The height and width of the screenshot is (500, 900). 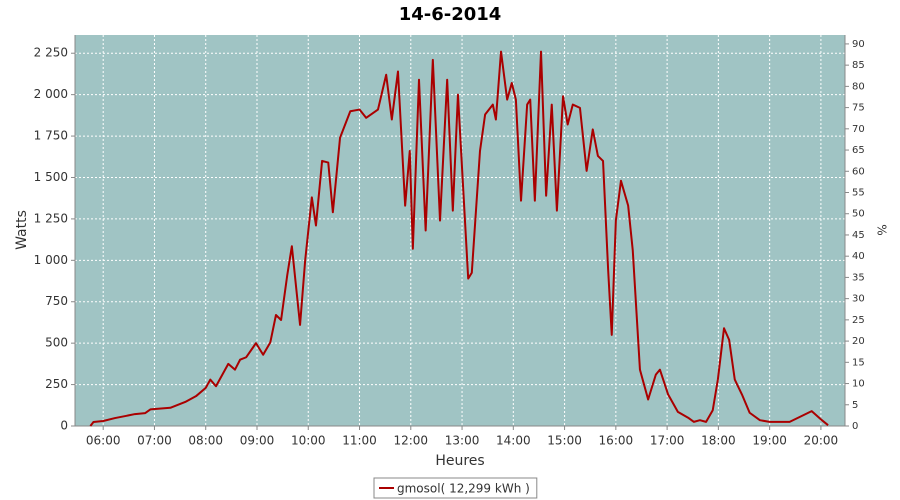 What do you see at coordinates (459, 461) in the screenshot?
I see `x-axis-label: Heures` at bounding box center [459, 461].